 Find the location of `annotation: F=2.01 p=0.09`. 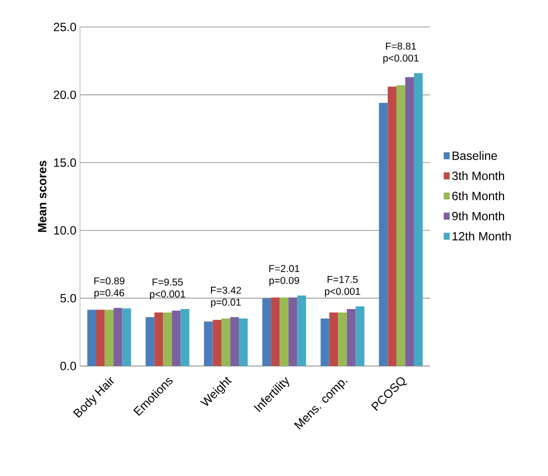

annotation: F=2.01 p=0.09 is located at coordinates (284, 275).